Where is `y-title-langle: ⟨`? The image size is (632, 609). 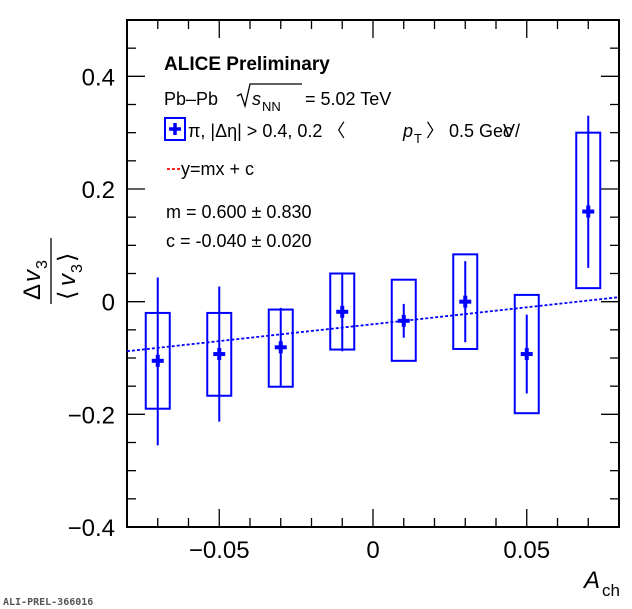 y-title-langle: ⟨ is located at coordinates (67, 295).